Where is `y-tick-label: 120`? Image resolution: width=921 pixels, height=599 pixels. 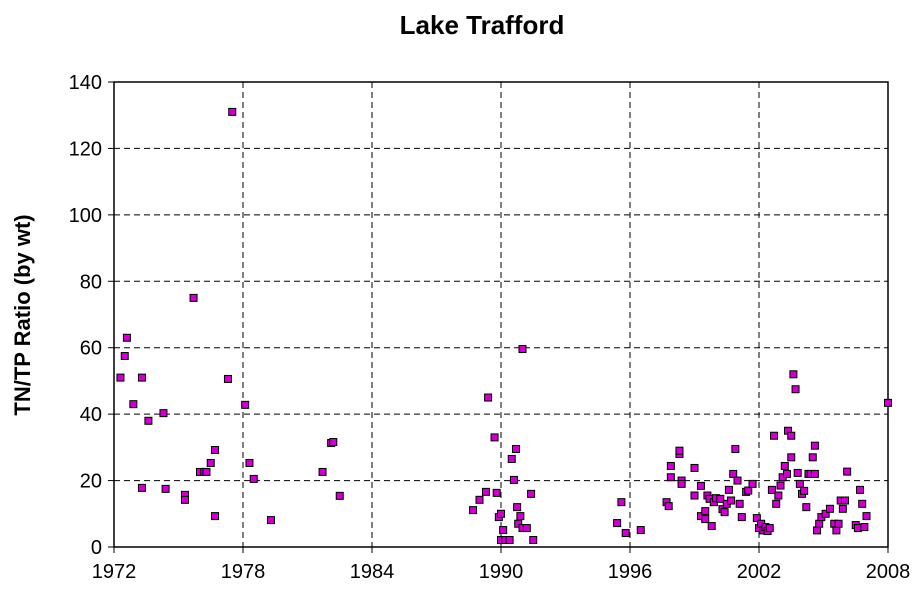 y-tick-label: 120 is located at coordinates (85, 149).